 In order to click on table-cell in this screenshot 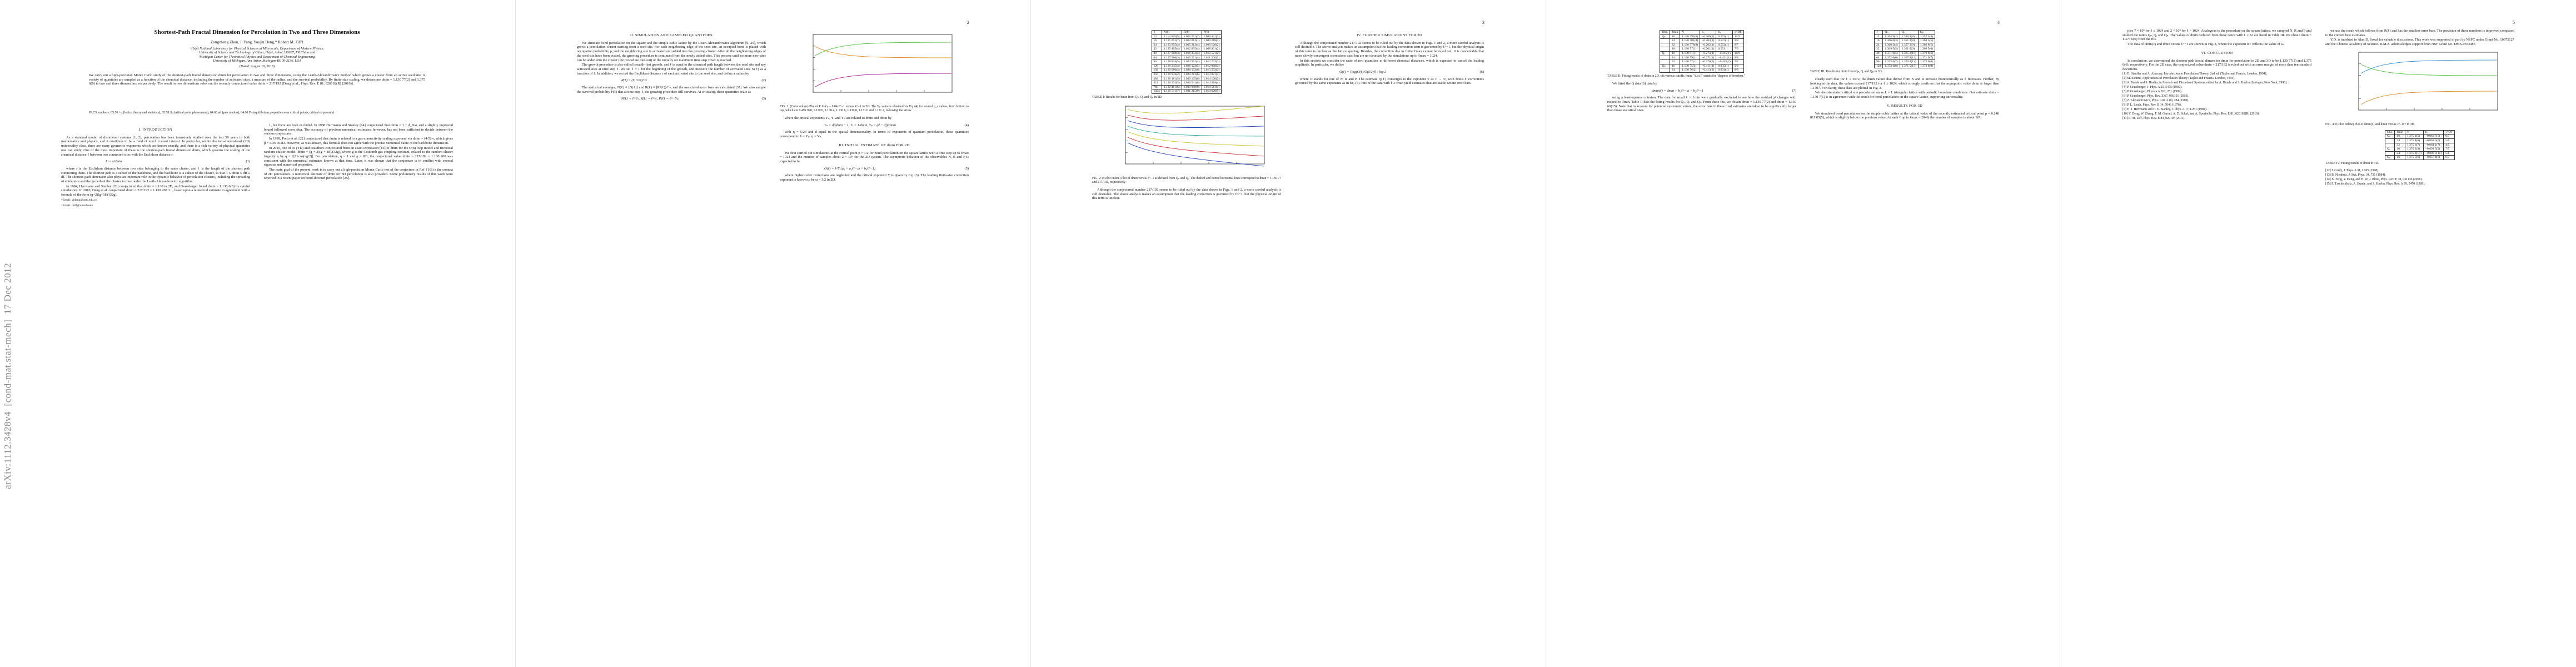, I will do `click(1665, 40)`.